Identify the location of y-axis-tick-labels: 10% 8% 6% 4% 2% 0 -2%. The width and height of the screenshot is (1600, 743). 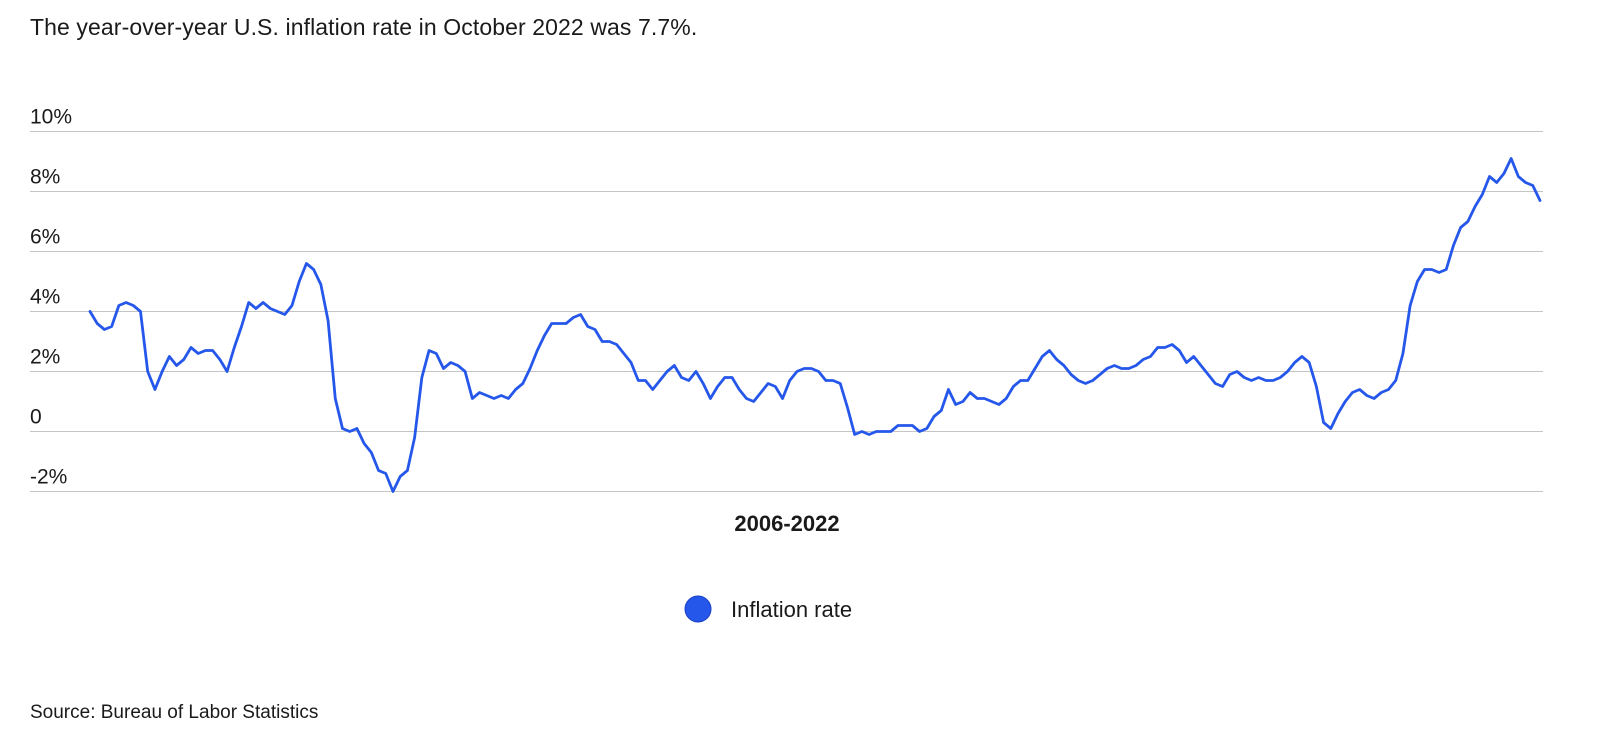
(51, 297).